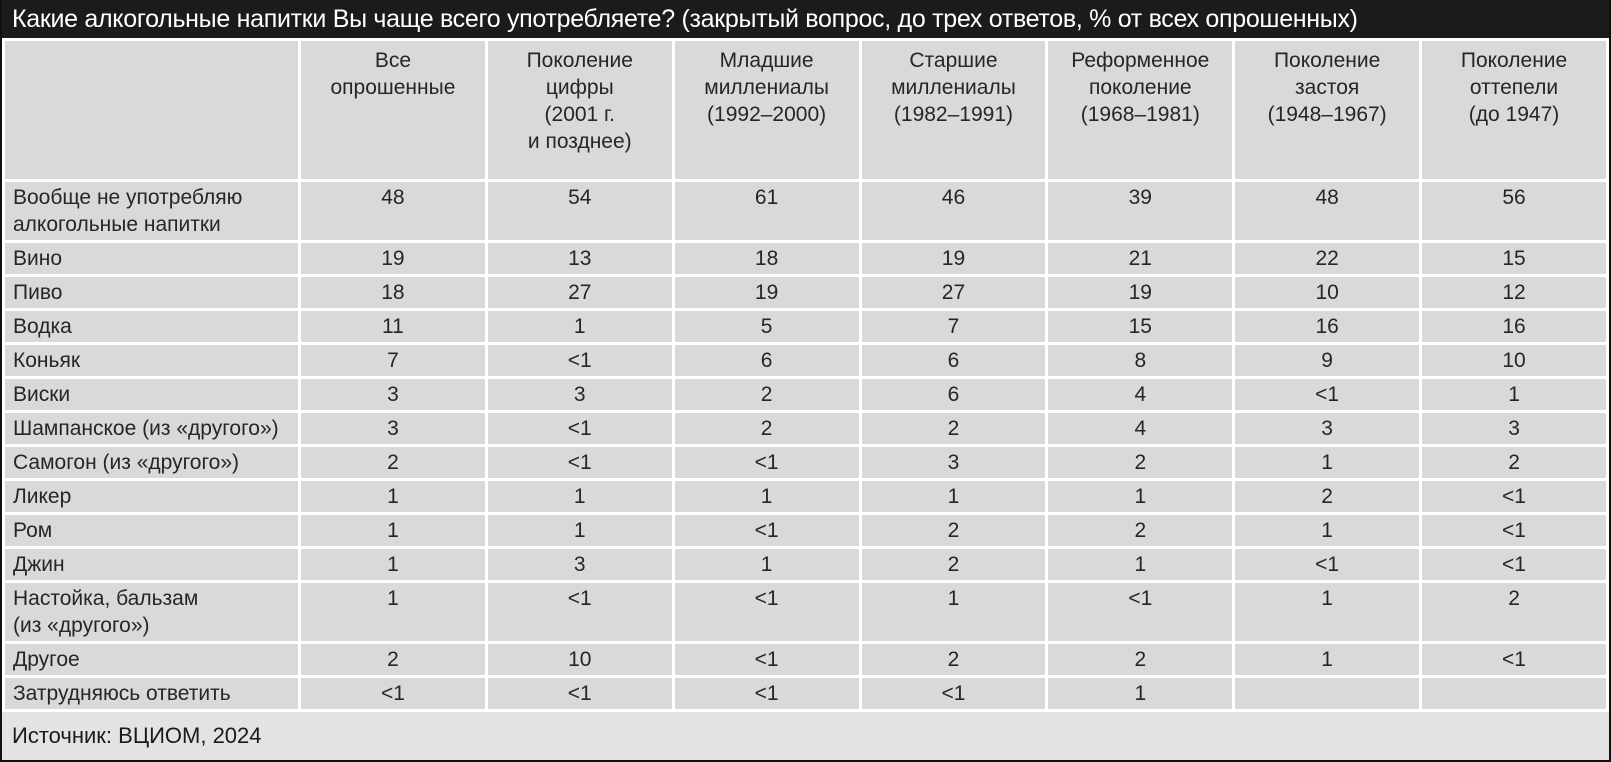 The width and height of the screenshot is (1611, 762). I want to click on source-text: Источник: ВЦИОМ, 2024, so click(137, 735).